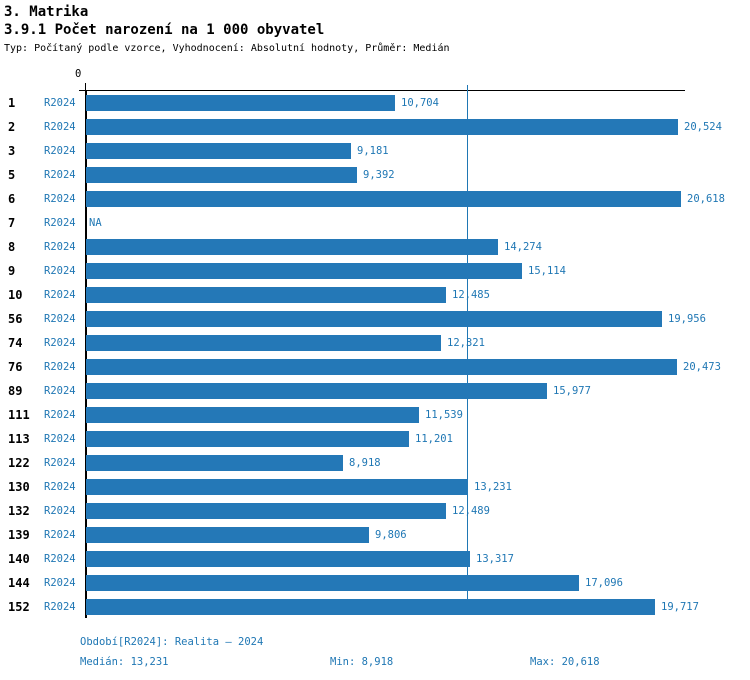 This screenshot has width=750, height=680. Describe the element at coordinates (471, 295) in the screenshot. I see `bar-value-label: 12,485` at that location.